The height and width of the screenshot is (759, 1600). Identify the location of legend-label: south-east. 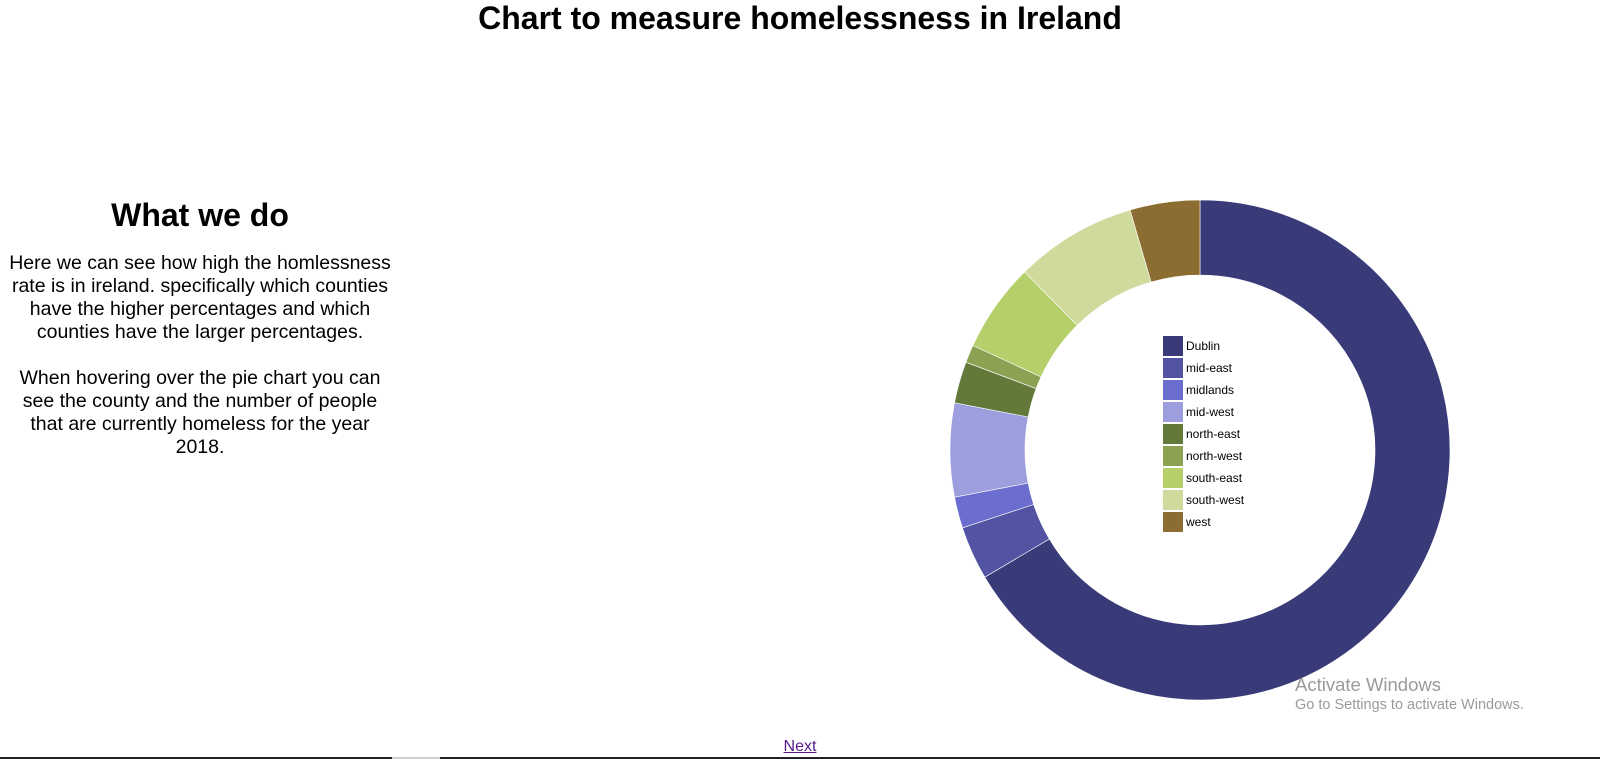
(1214, 478).